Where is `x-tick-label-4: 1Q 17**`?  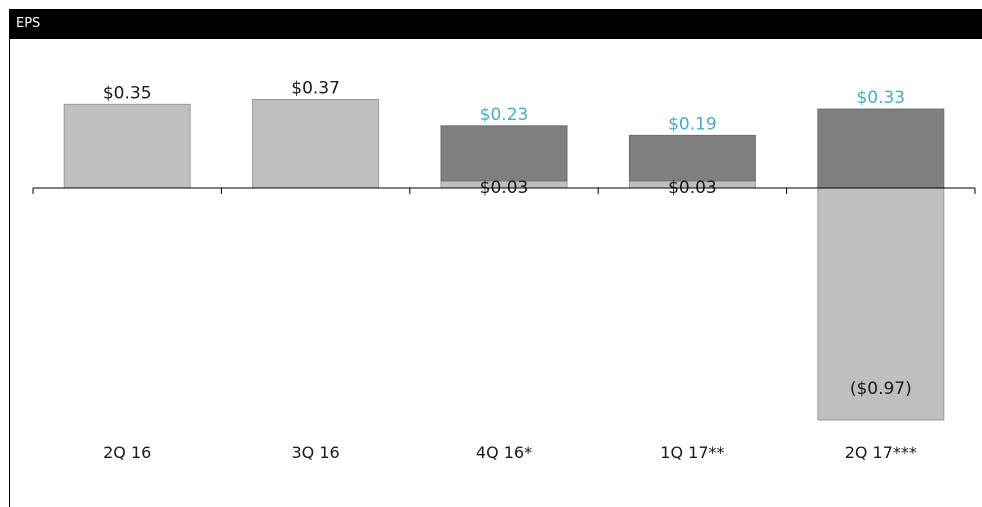
x-tick-label-4: 1Q 17** is located at coordinates (692, 452).